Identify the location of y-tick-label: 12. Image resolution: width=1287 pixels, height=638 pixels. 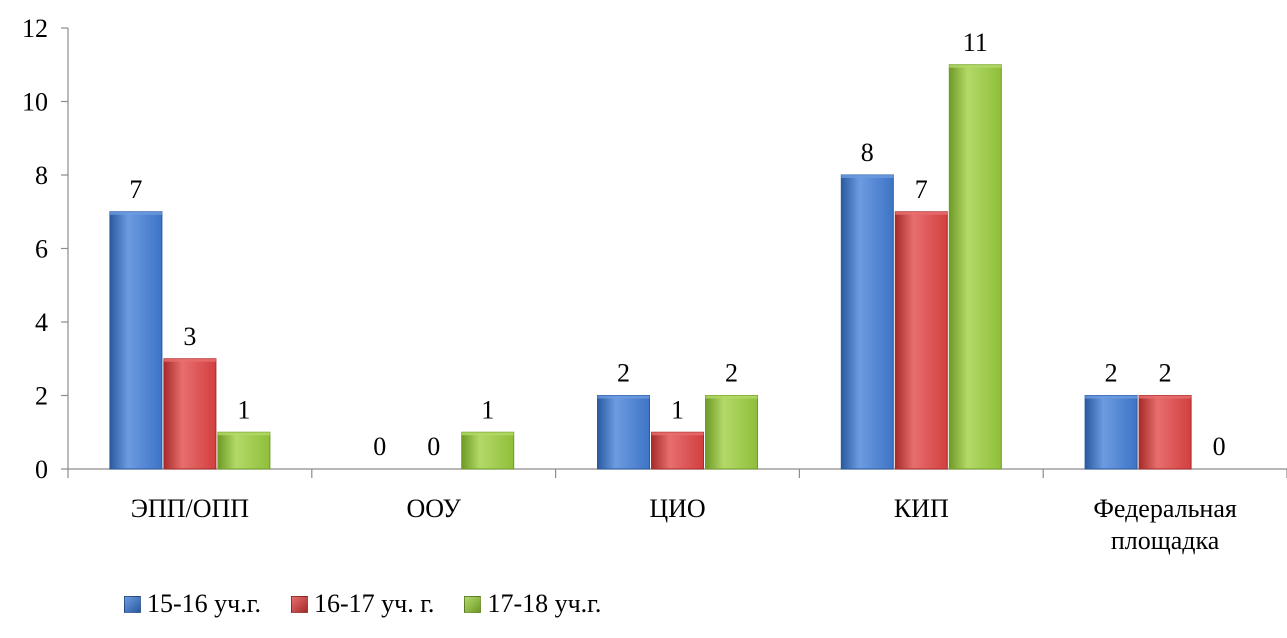
(35, 28).